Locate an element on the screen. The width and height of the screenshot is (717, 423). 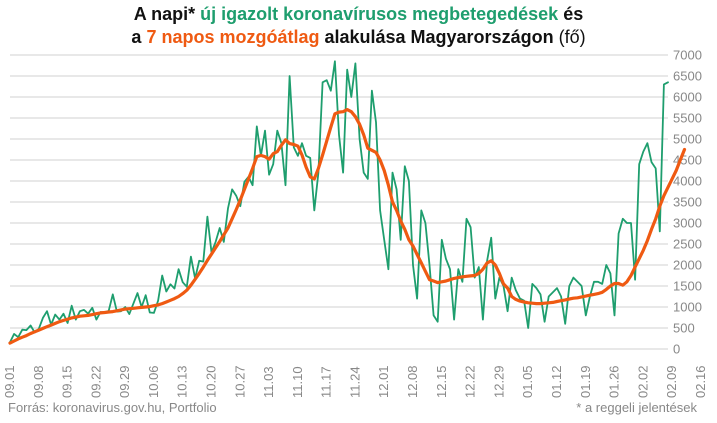
x-tick-label: 09.01 is located at coordinates (9, 381).